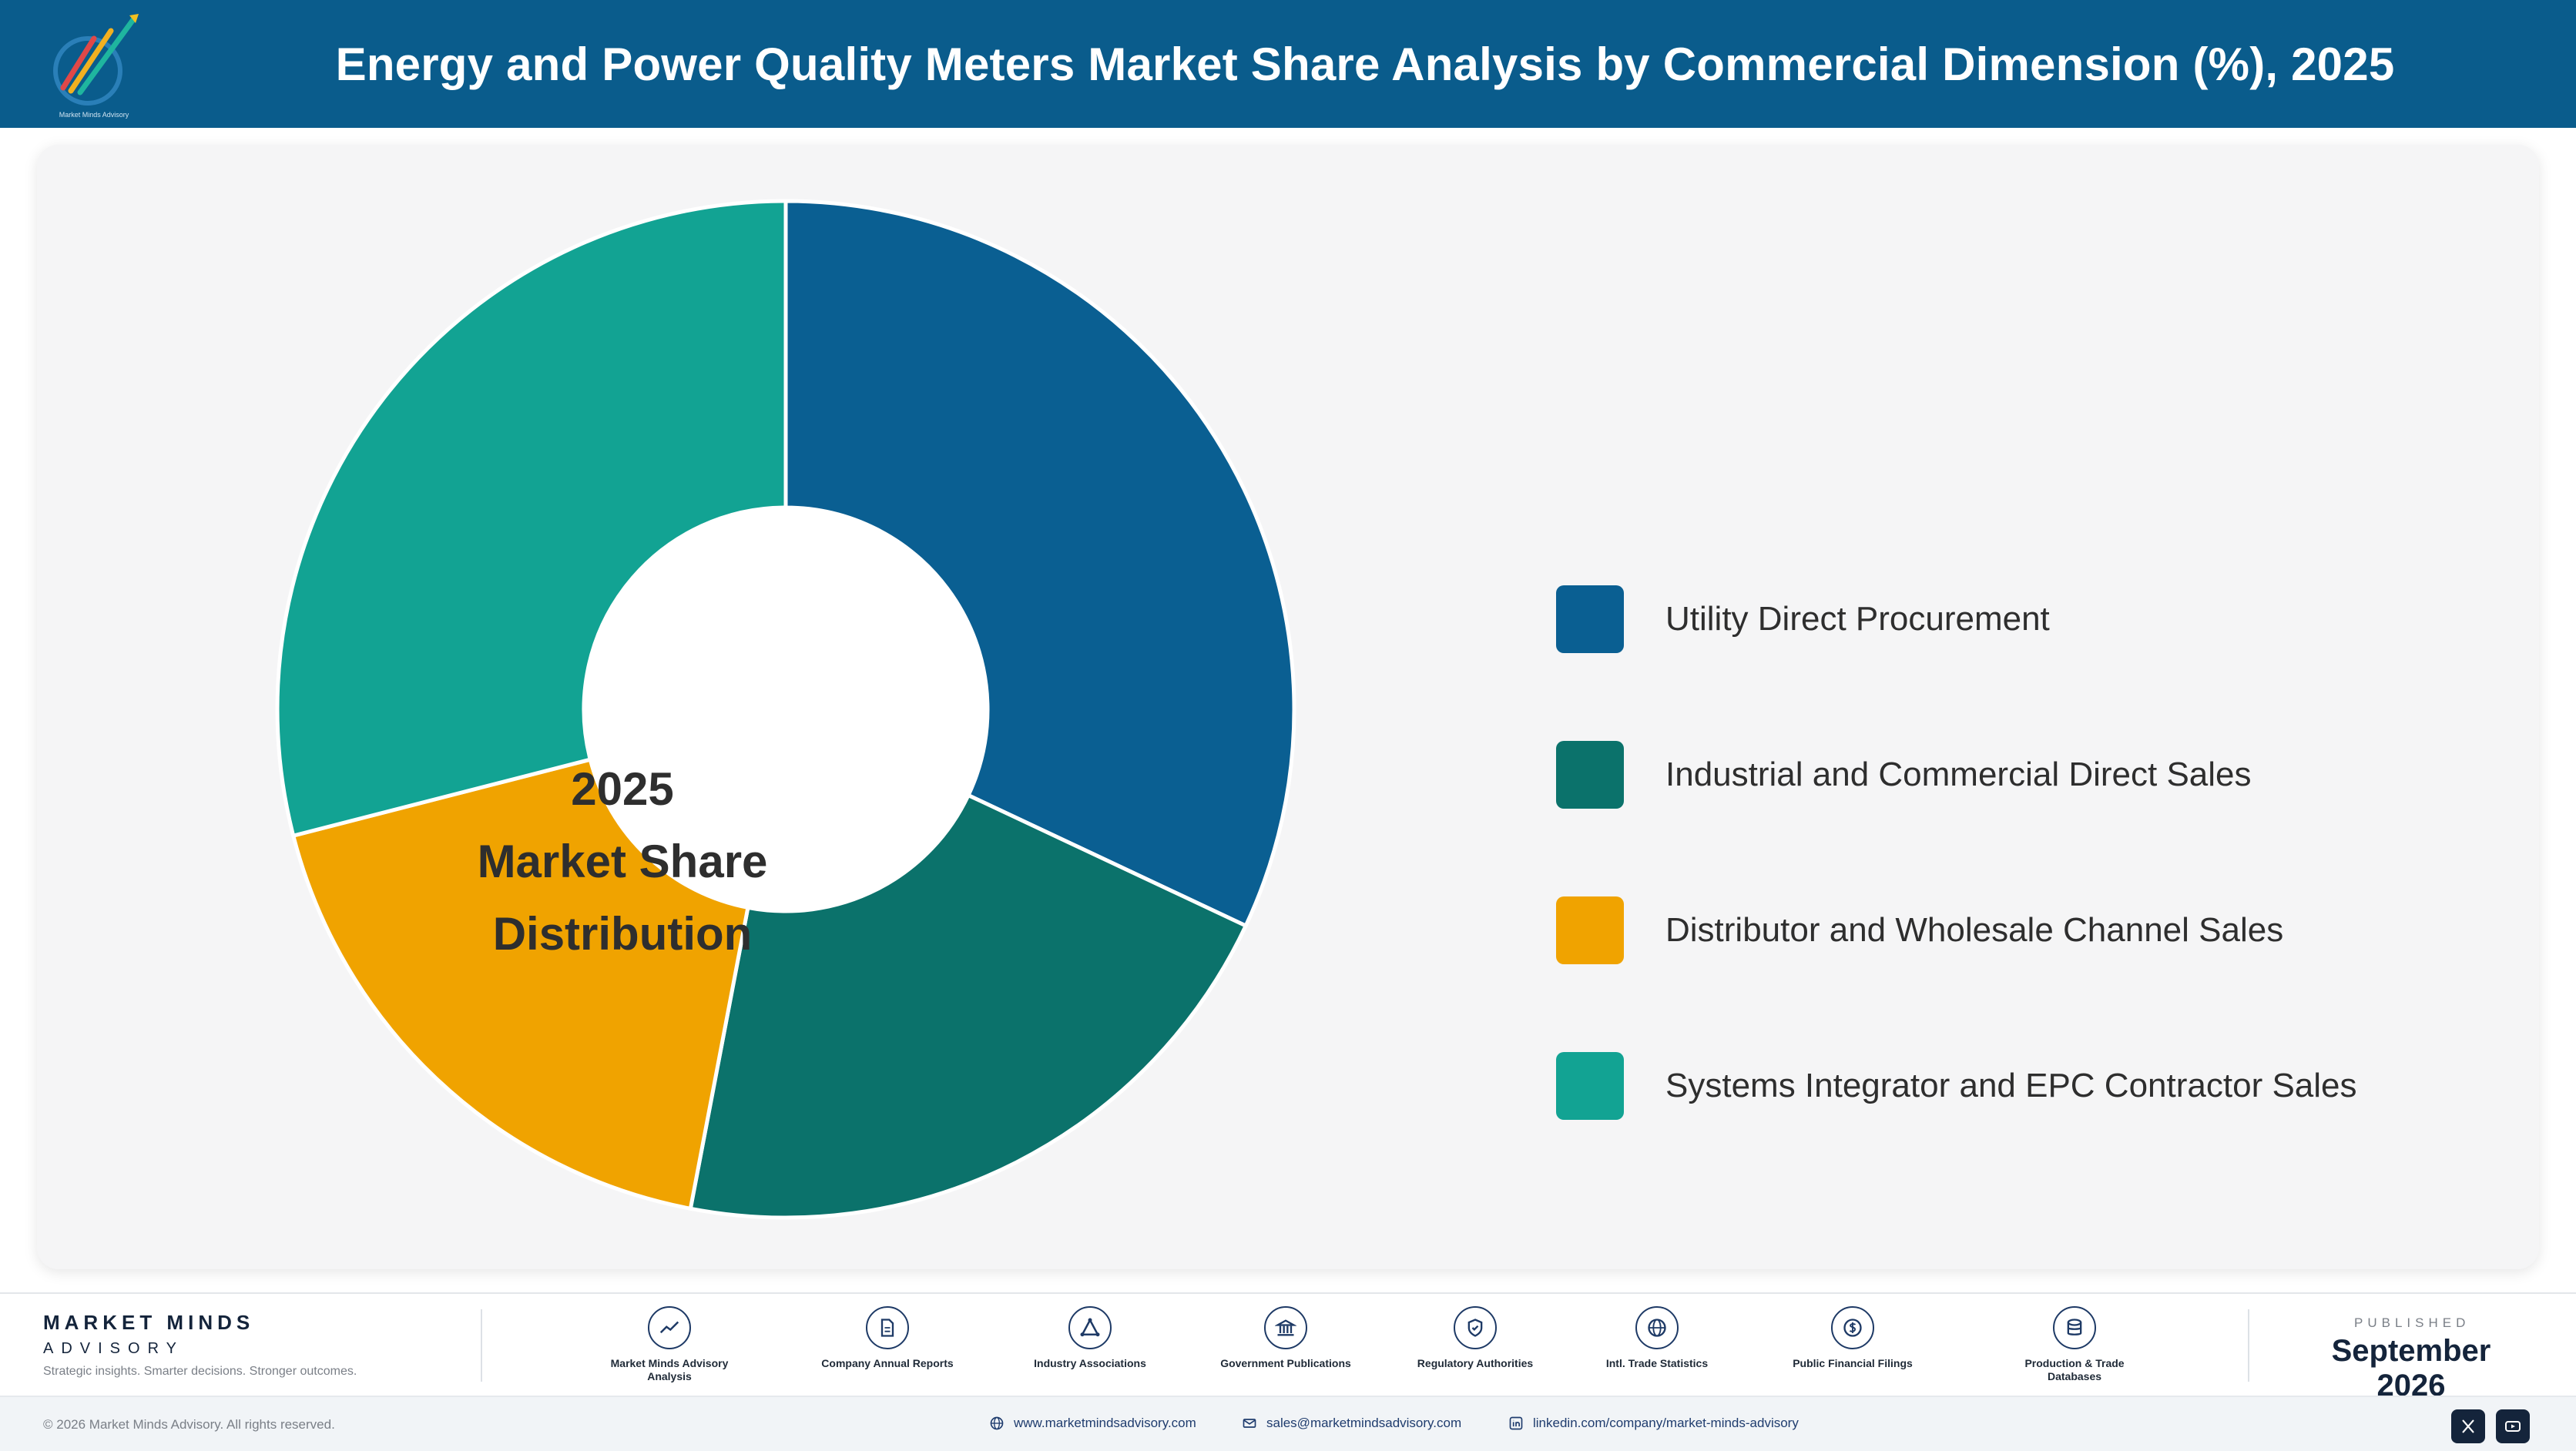 This screenshot has height=1451, width=2576. Describe the element at coordinates (96, 66) in the screenshot. I see `market-minds-logo: Market Minds Advisory` at that location.